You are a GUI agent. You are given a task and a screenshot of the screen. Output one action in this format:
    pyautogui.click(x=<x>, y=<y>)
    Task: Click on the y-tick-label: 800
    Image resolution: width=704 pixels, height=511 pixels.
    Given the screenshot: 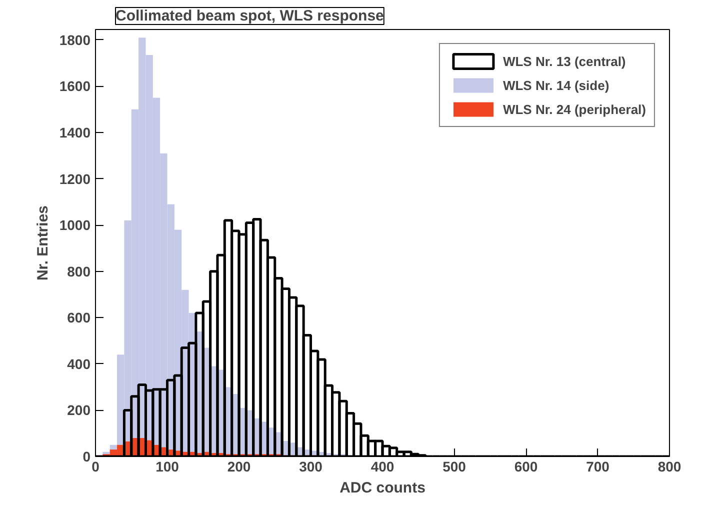 What is the action you would take?
    pyautogui.click(x=79, y=271)
    